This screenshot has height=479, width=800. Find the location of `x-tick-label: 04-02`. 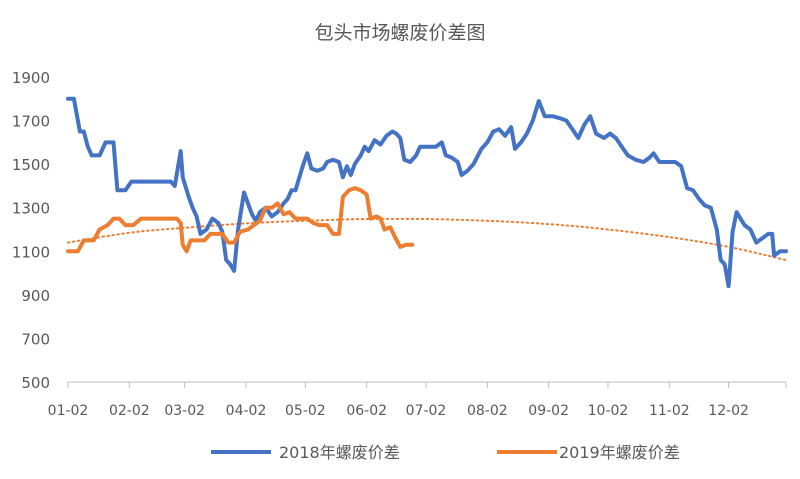

x-tick-label: 04-02 is located at coordinates (246, 411).